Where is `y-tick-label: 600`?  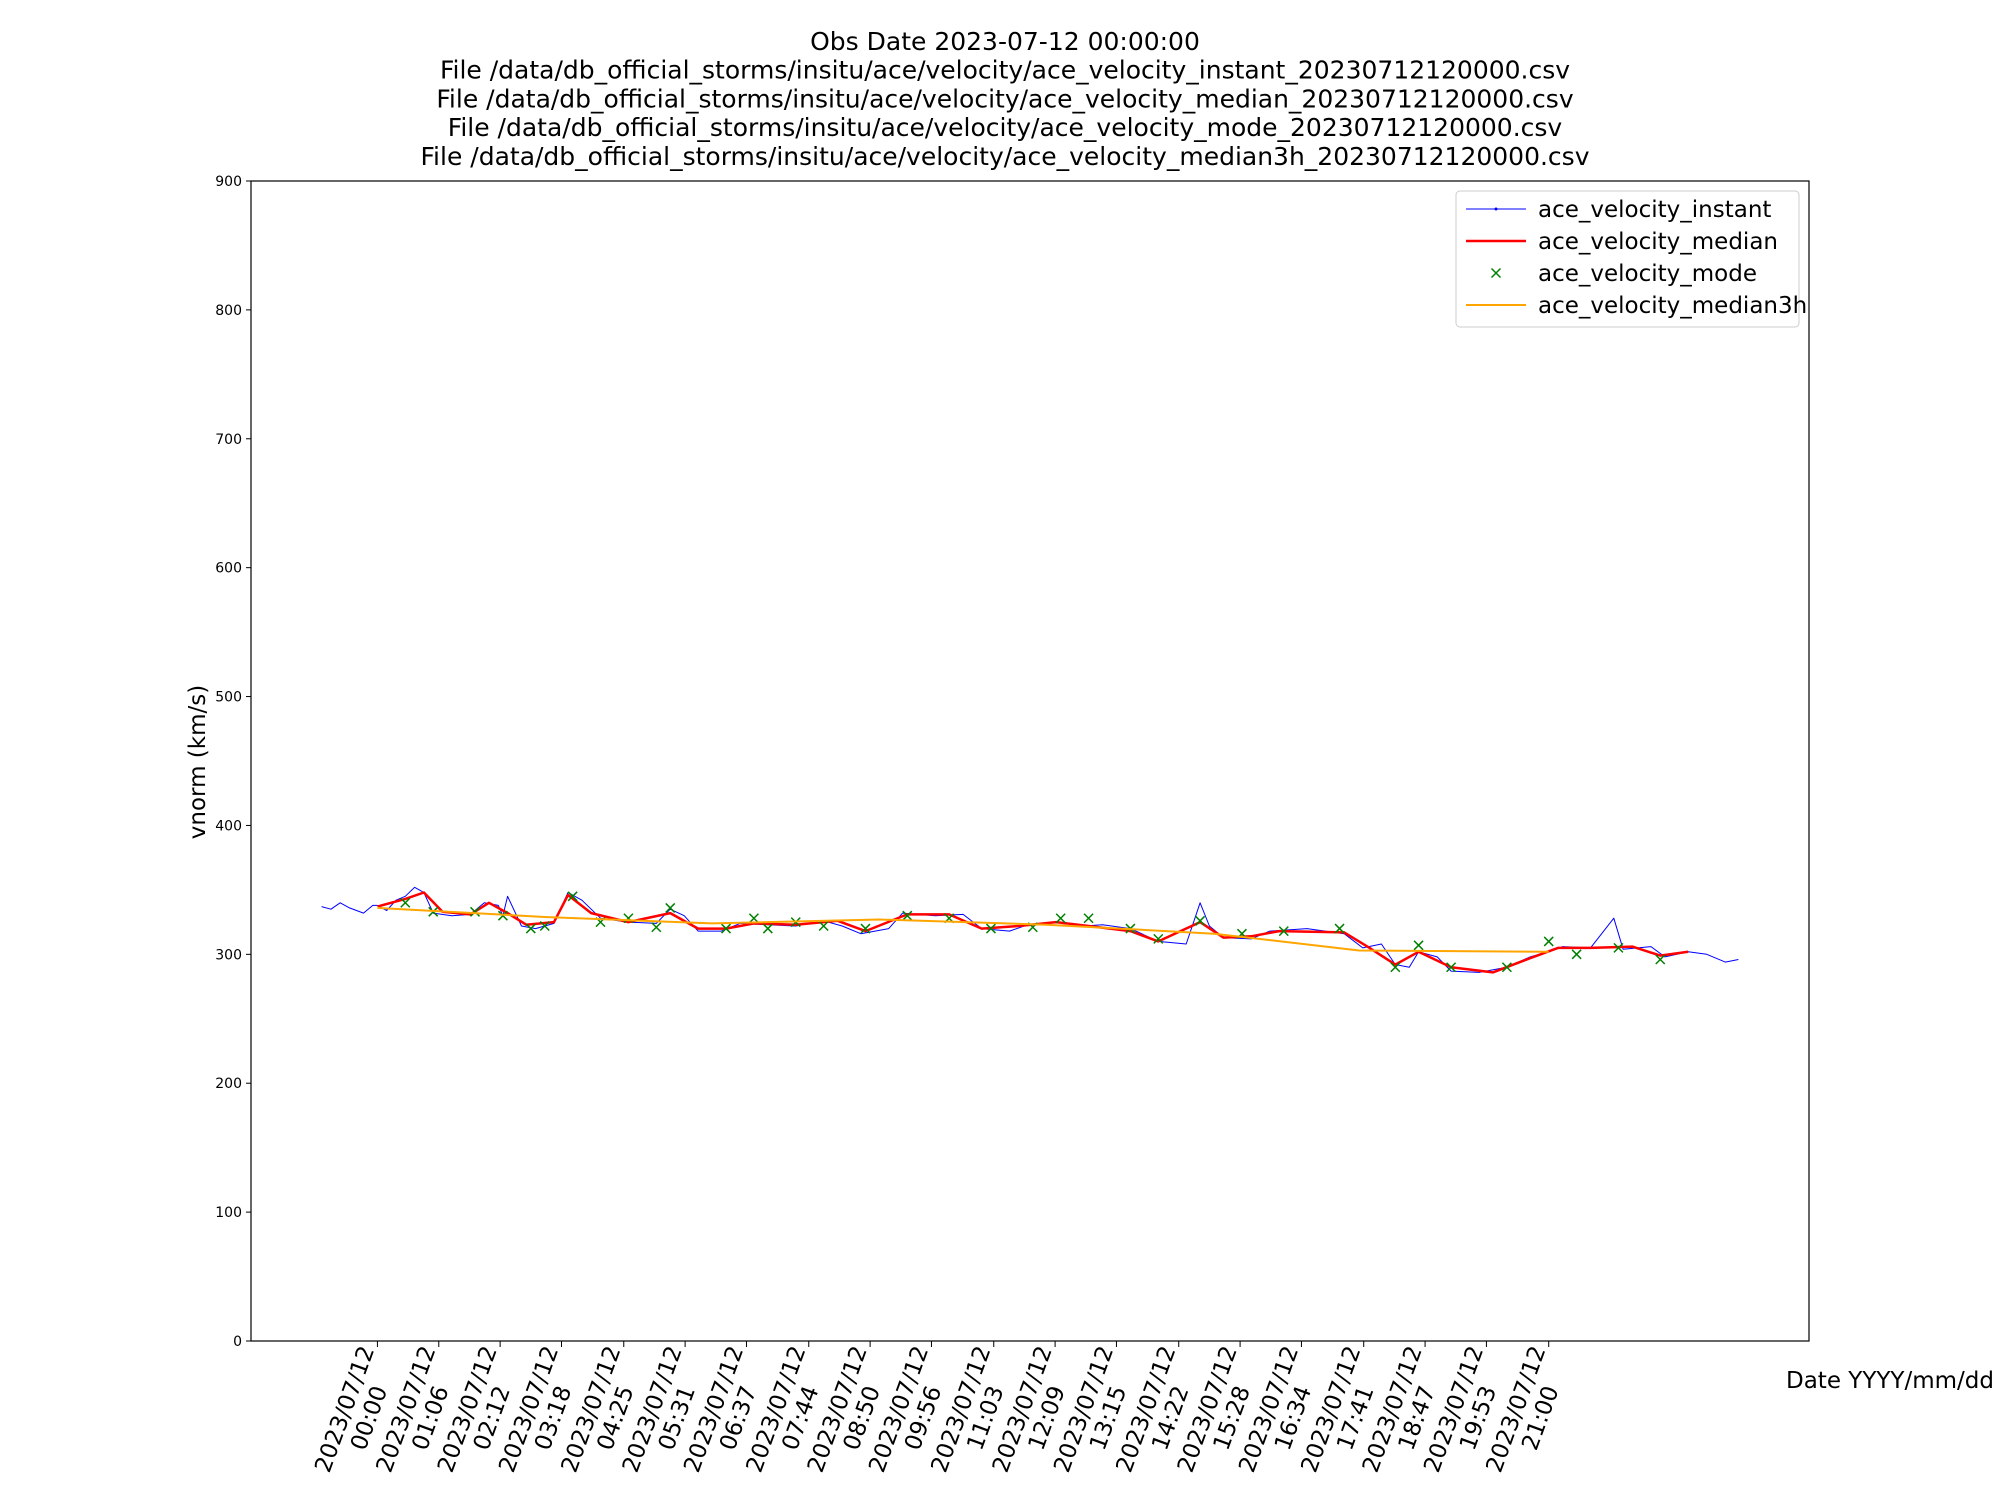 y-tick-label: 600 is located at coordinates (228, 569).